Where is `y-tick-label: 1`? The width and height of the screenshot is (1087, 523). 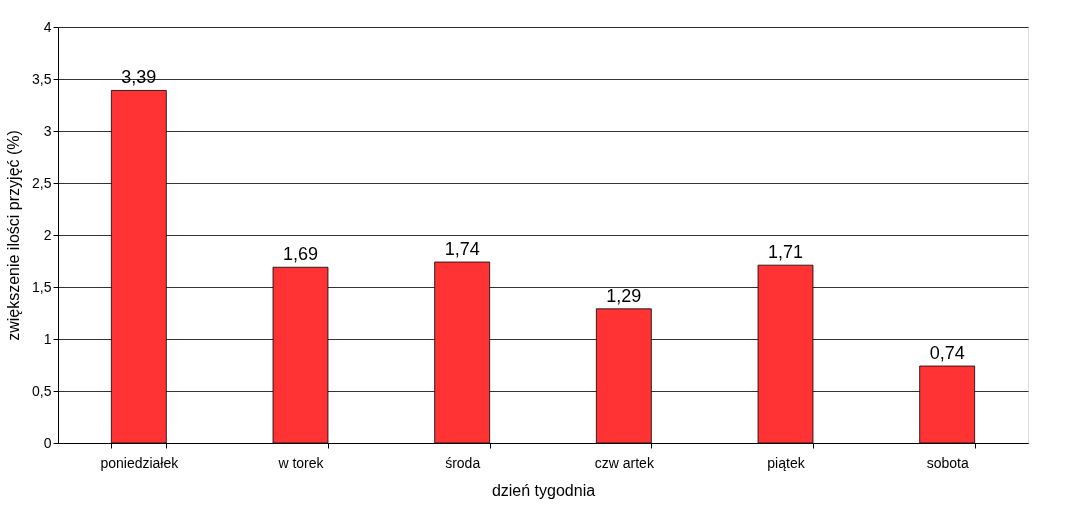 y-tick-label: 1 is located at coordinates (47, 338).